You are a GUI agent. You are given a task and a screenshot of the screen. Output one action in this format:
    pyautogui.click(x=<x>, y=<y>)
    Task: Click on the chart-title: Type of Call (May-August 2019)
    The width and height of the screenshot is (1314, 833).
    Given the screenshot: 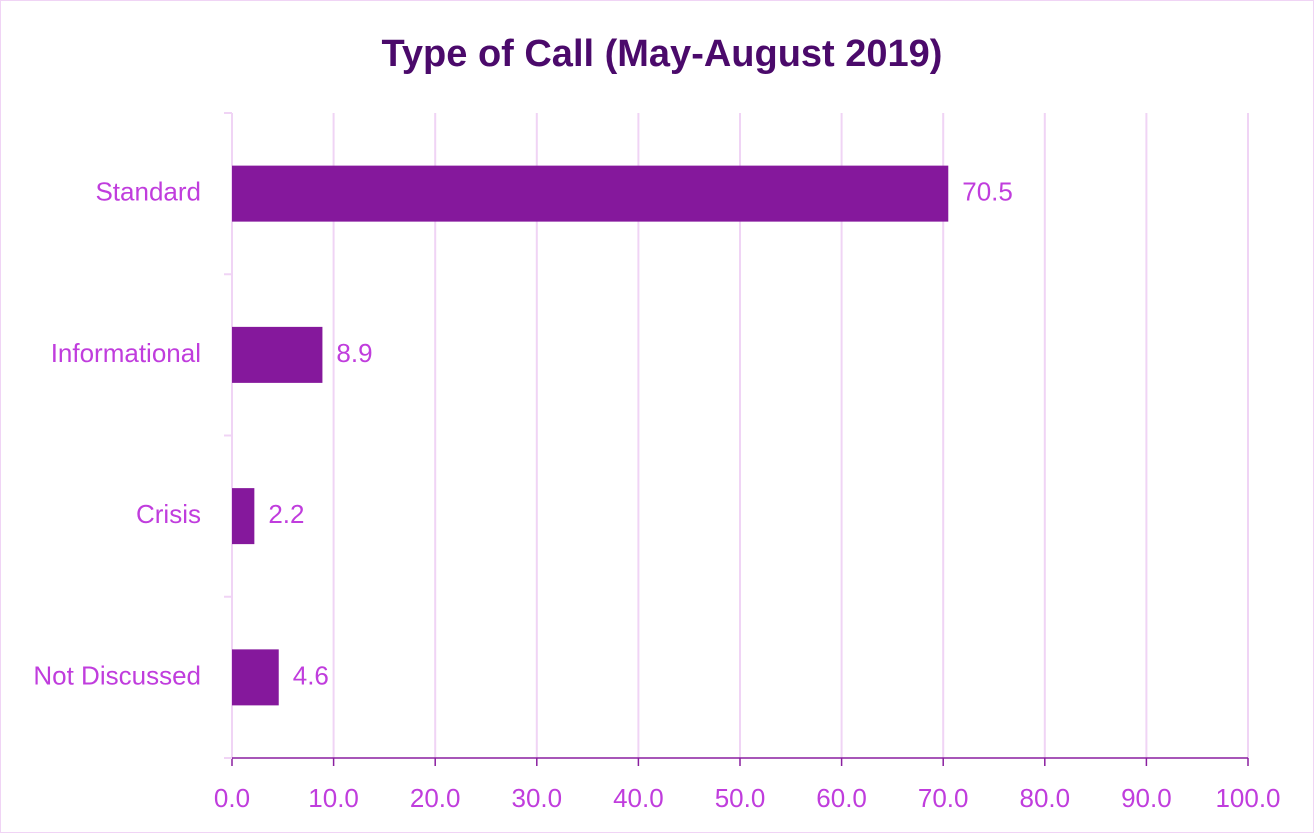 What is the action you would take?
    pyautogui.click(x=662, y=54)
    